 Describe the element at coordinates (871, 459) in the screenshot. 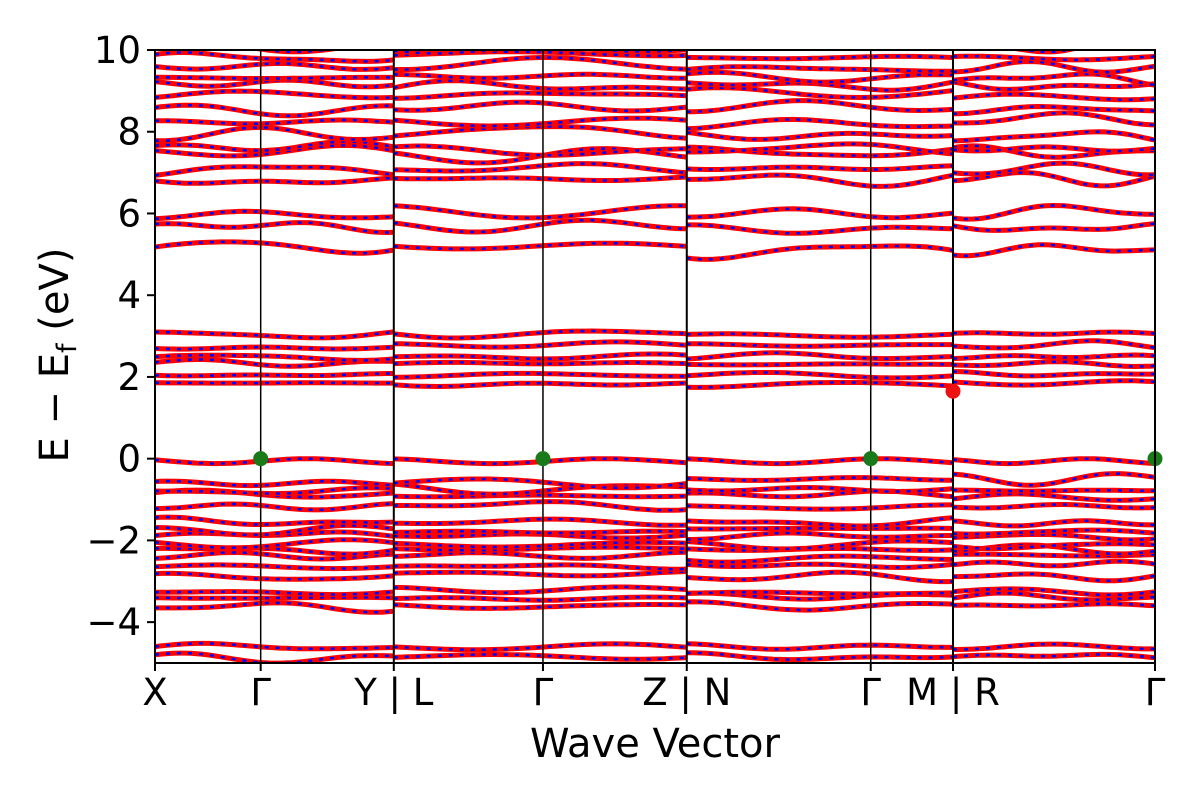

I see `vbm-marker` at that location.